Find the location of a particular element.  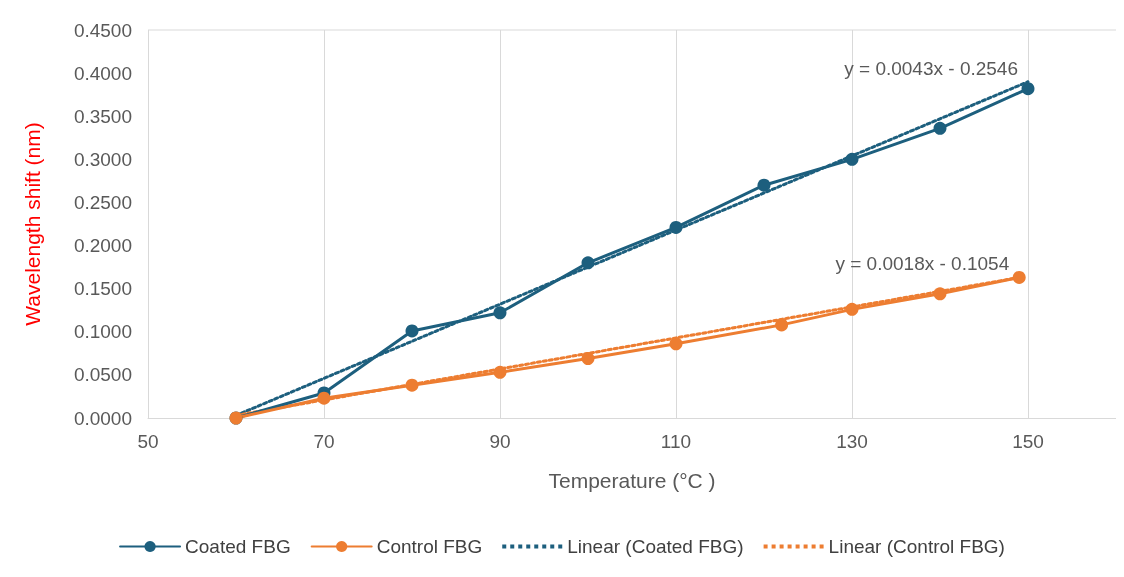

y-tick-label: 0.1000 is located at coordinates (102, 332).